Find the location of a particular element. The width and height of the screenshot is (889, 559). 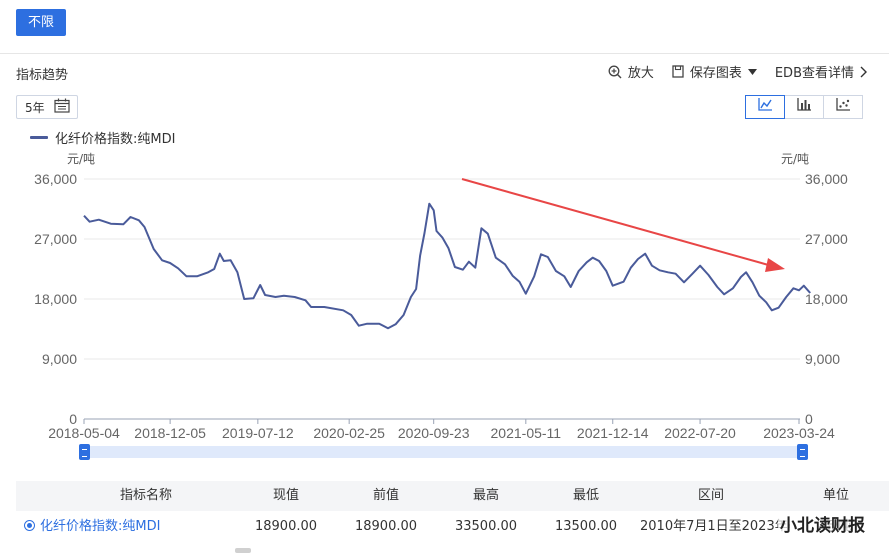

y-tick-label-left: 27,000 is located at coordinates (55, 239).